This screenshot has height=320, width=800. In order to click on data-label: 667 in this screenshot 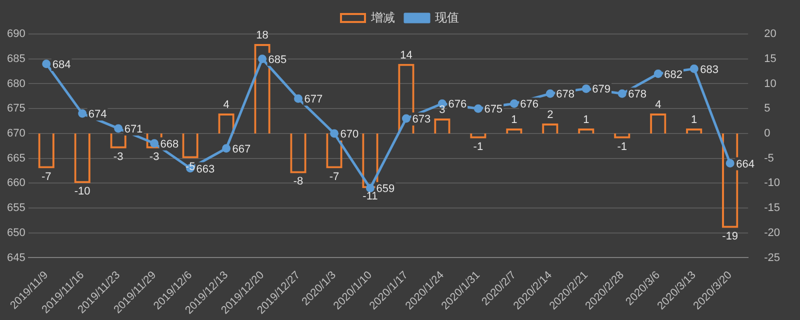, I will do `click(241, 149)`.